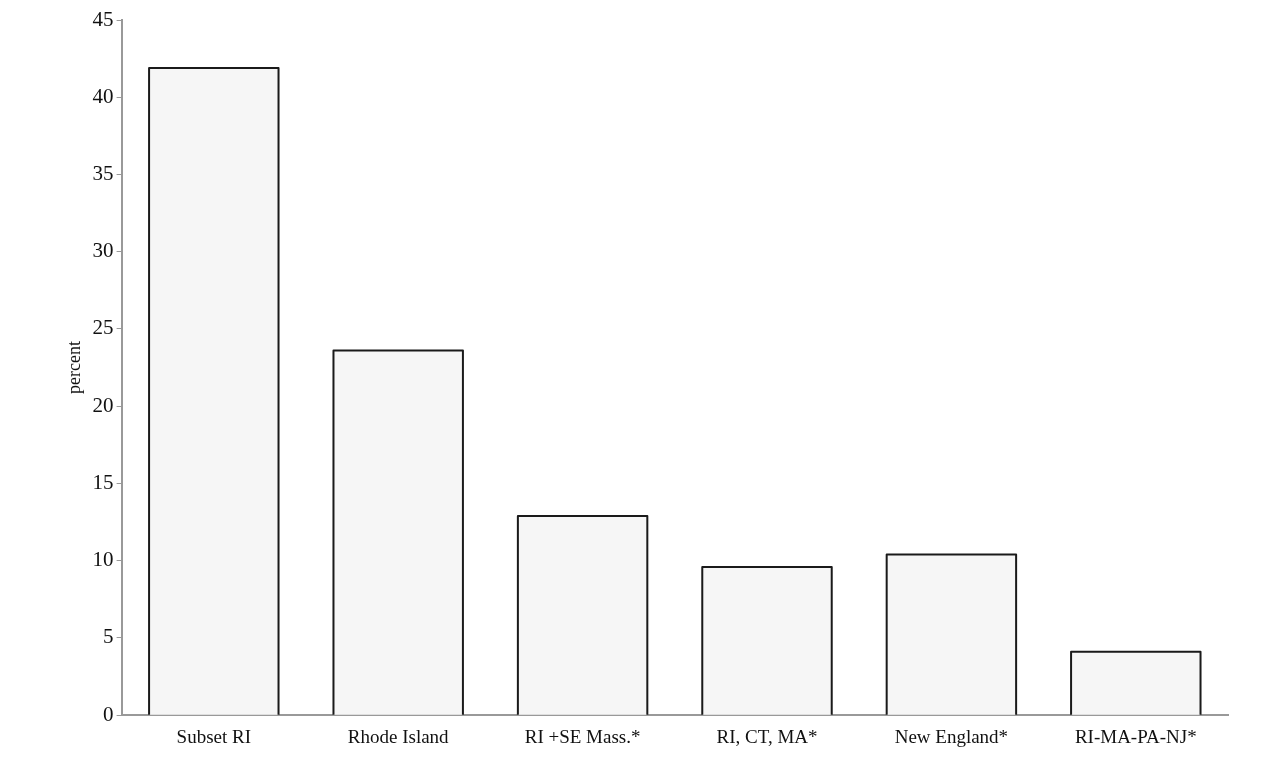  I want to click on x-tick-label: Rhode Island, so click(398, 736).